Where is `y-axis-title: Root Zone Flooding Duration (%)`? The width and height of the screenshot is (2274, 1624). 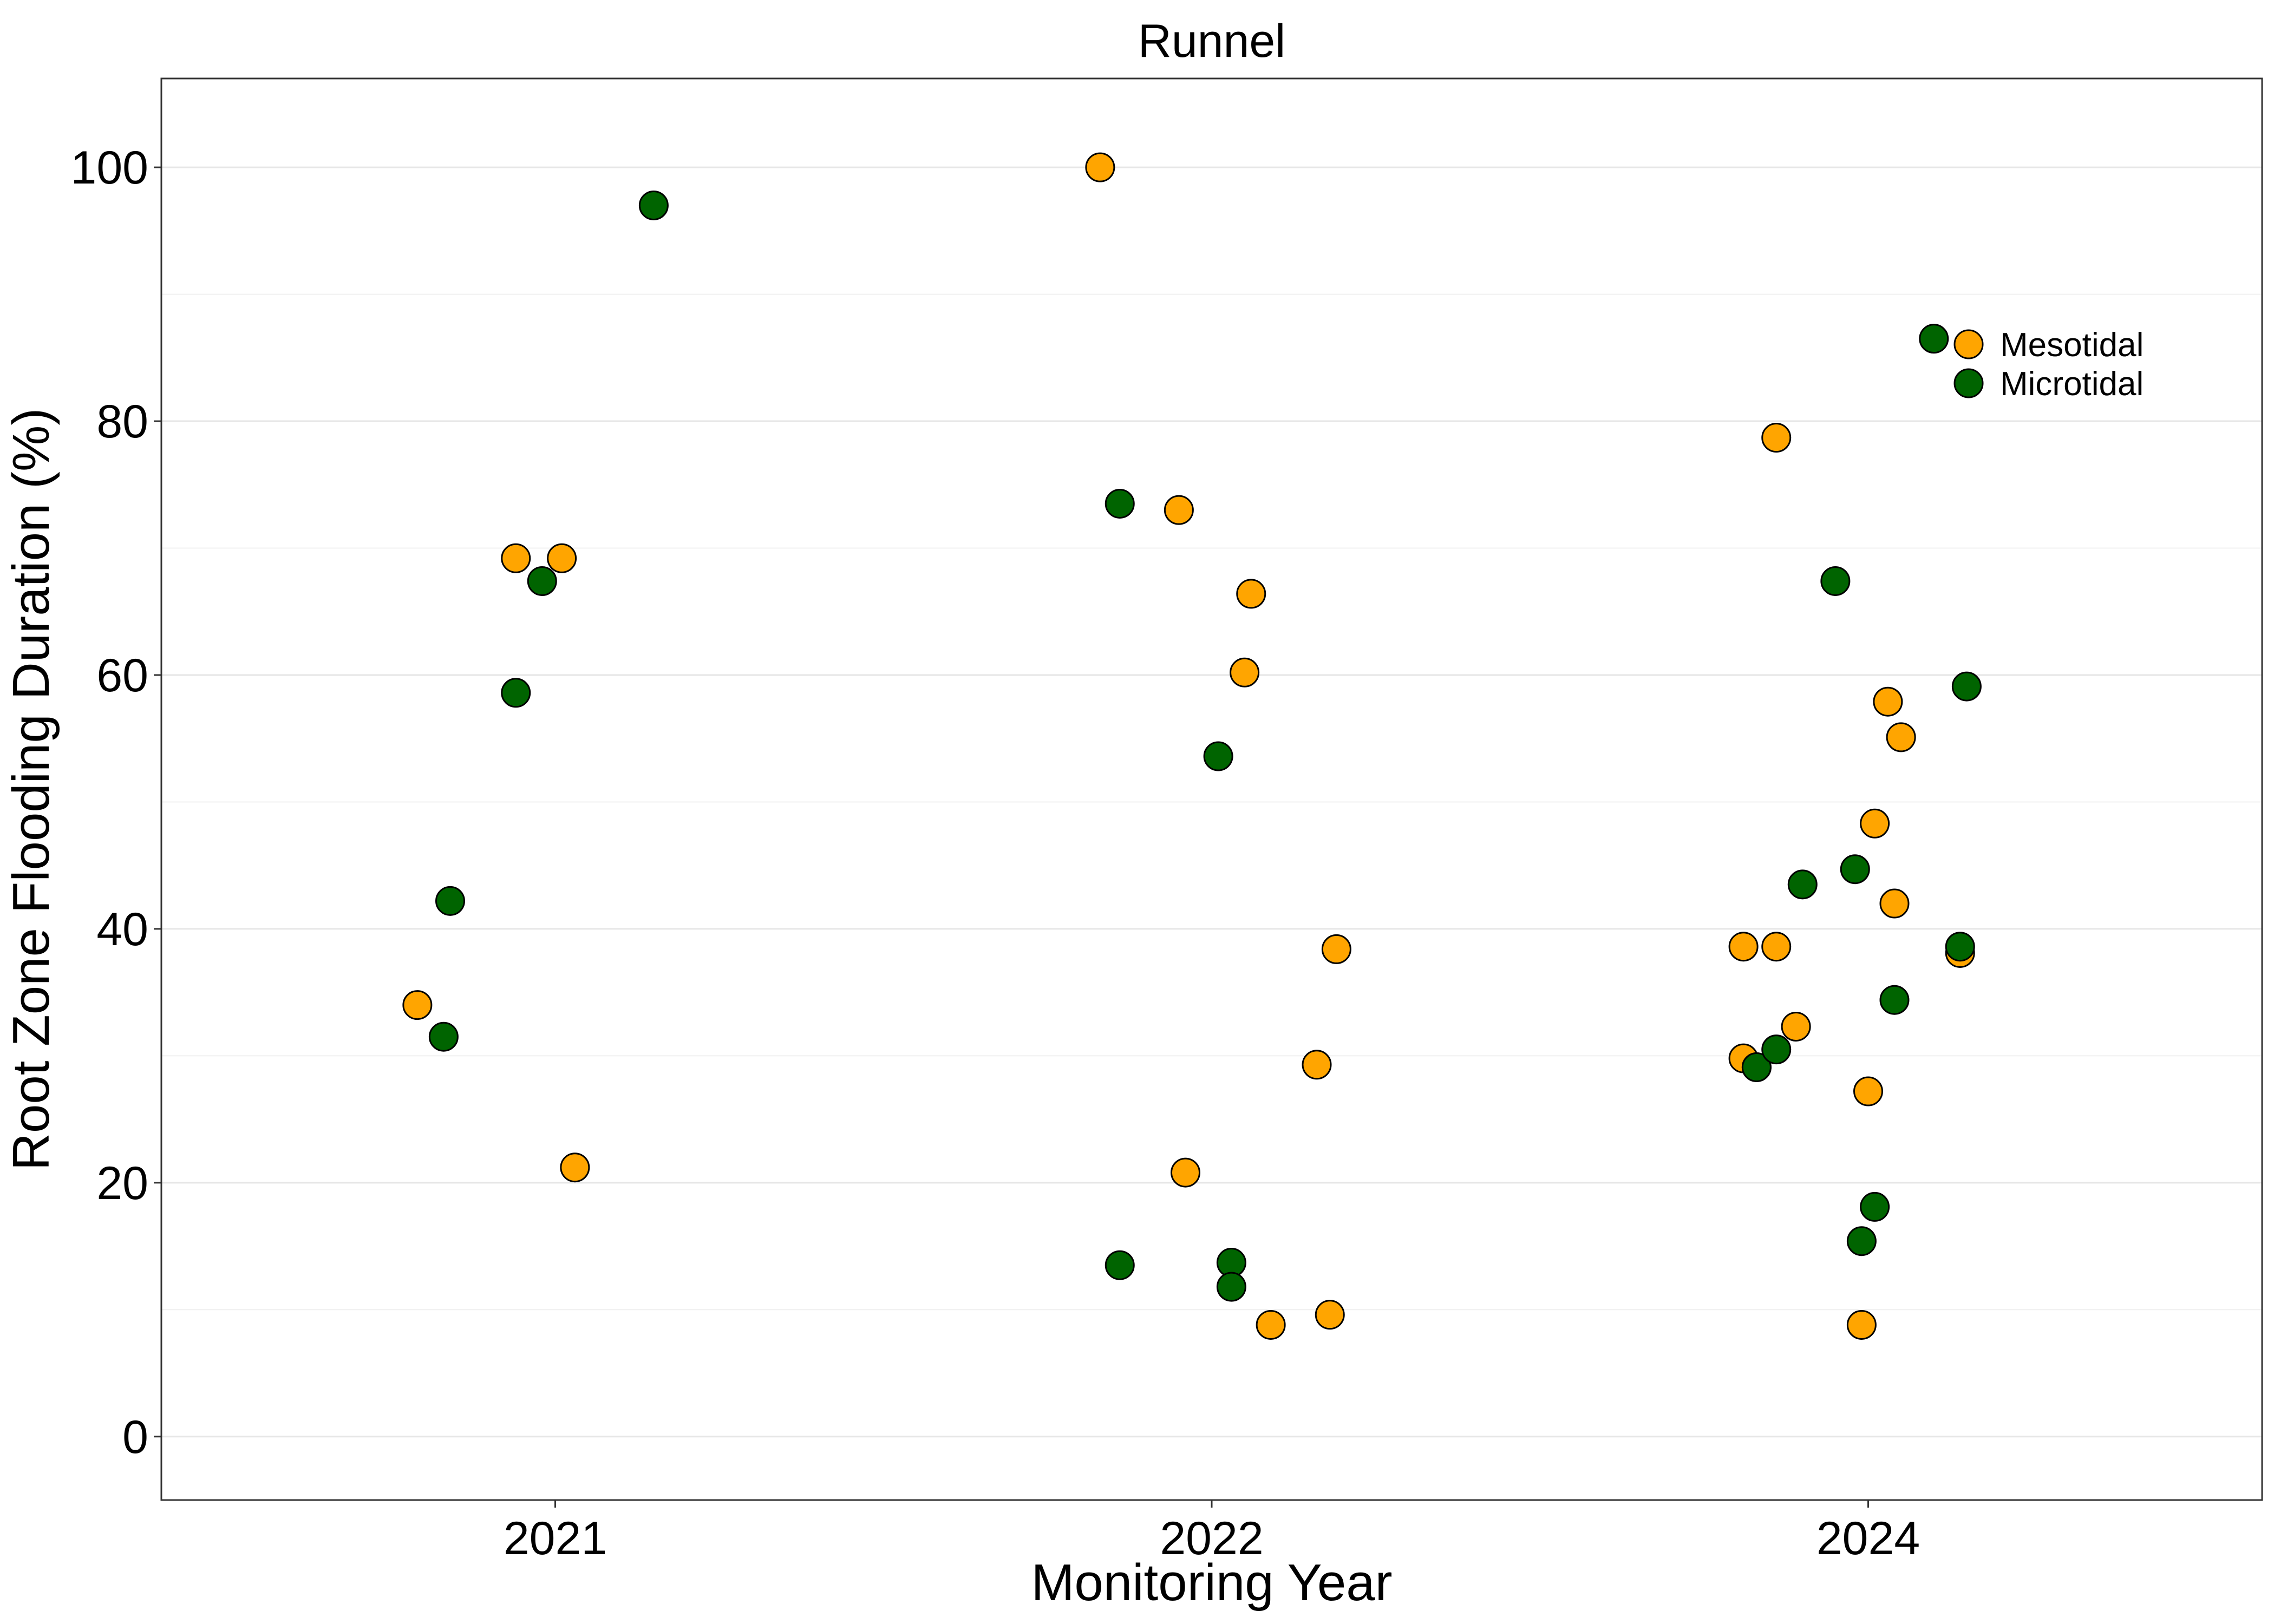 y-axis-title: Root Zone Flooding Duration (%) is located at coordinates (31, 790).